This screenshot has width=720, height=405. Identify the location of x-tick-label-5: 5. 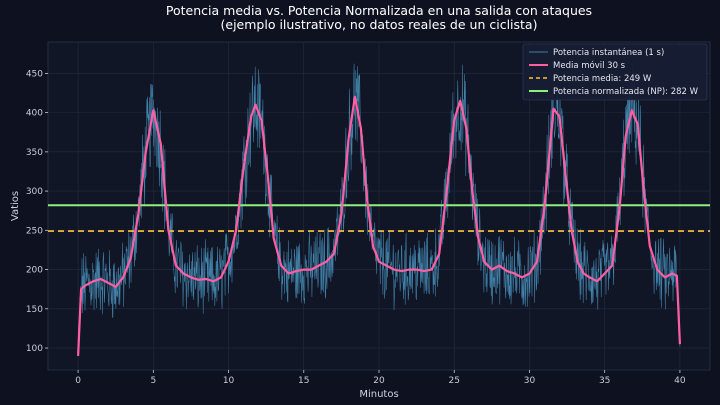
(153, 381).